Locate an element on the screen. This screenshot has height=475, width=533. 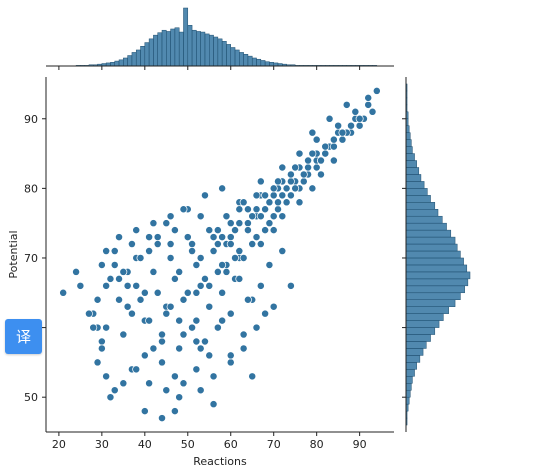
x-tick-label: 60 is located at coordinates (231, 444).